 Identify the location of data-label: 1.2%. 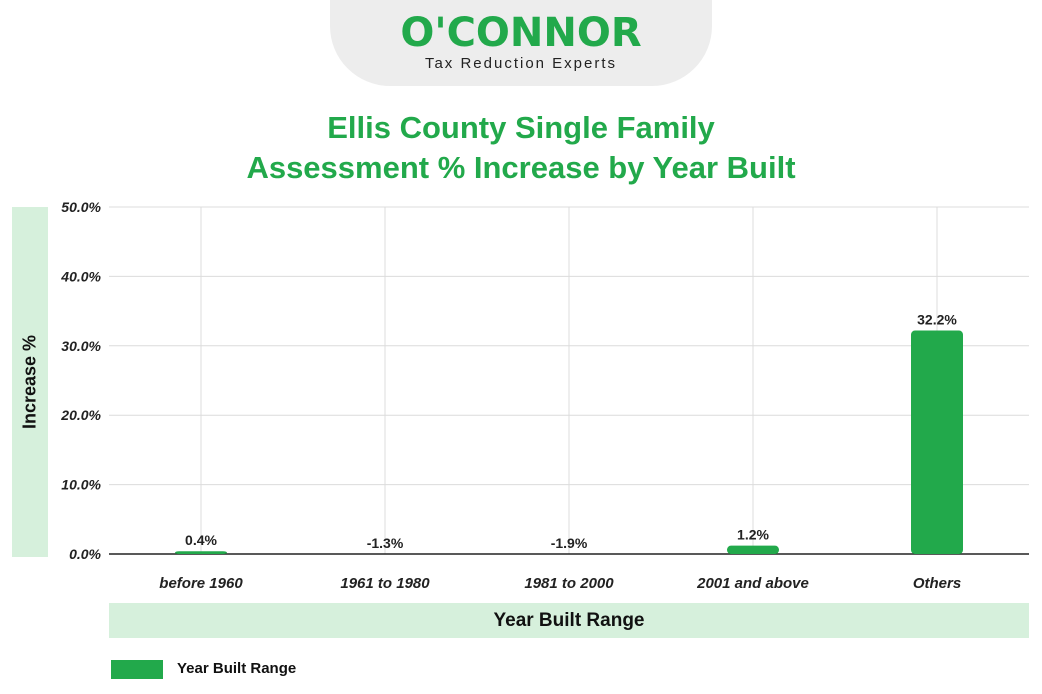
(753, 535).